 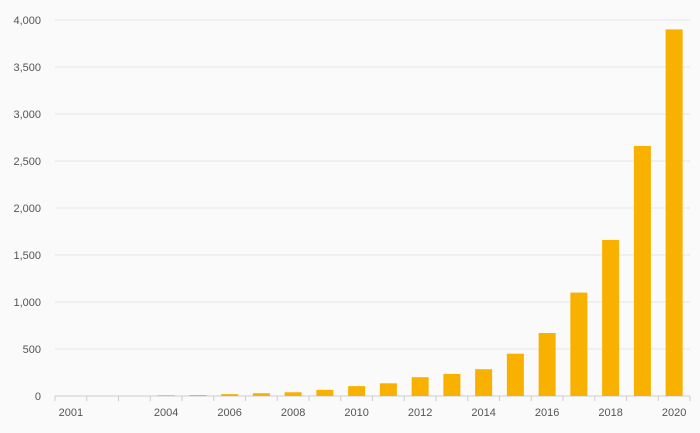 I want to click on x-tick-label: 2016, so click(x=547, y=413).